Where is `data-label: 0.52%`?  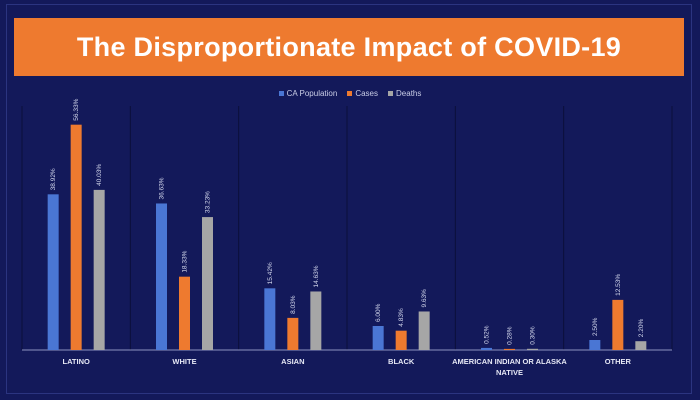
data-label: 0.52% is located at coordinates (487, 334).